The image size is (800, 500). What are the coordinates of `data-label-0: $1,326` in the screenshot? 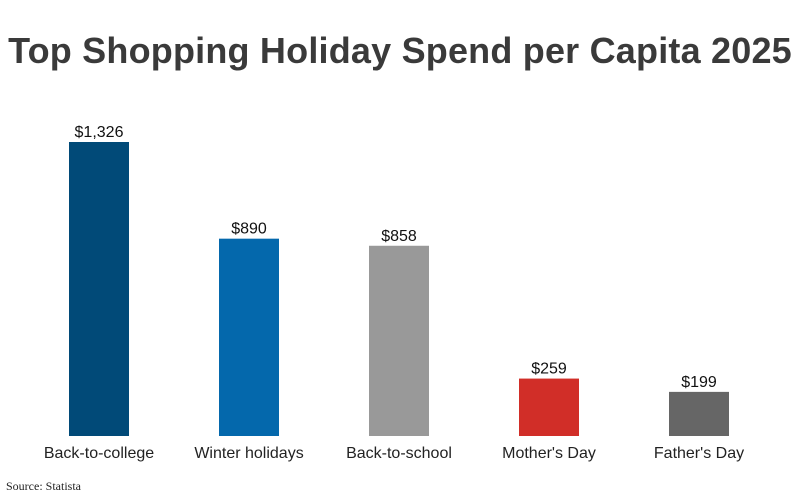 It's located at (99, 132).